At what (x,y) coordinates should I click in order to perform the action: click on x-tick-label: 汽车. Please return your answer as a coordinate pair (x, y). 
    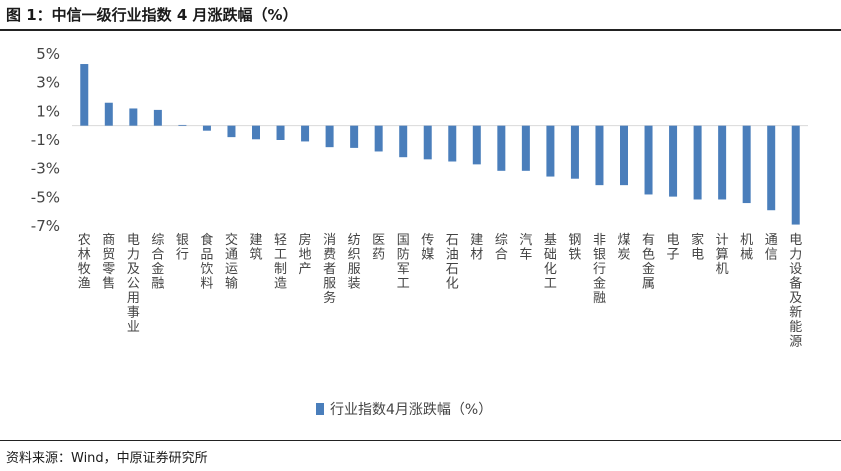
    Looking at the image, I should click on (525, 248).